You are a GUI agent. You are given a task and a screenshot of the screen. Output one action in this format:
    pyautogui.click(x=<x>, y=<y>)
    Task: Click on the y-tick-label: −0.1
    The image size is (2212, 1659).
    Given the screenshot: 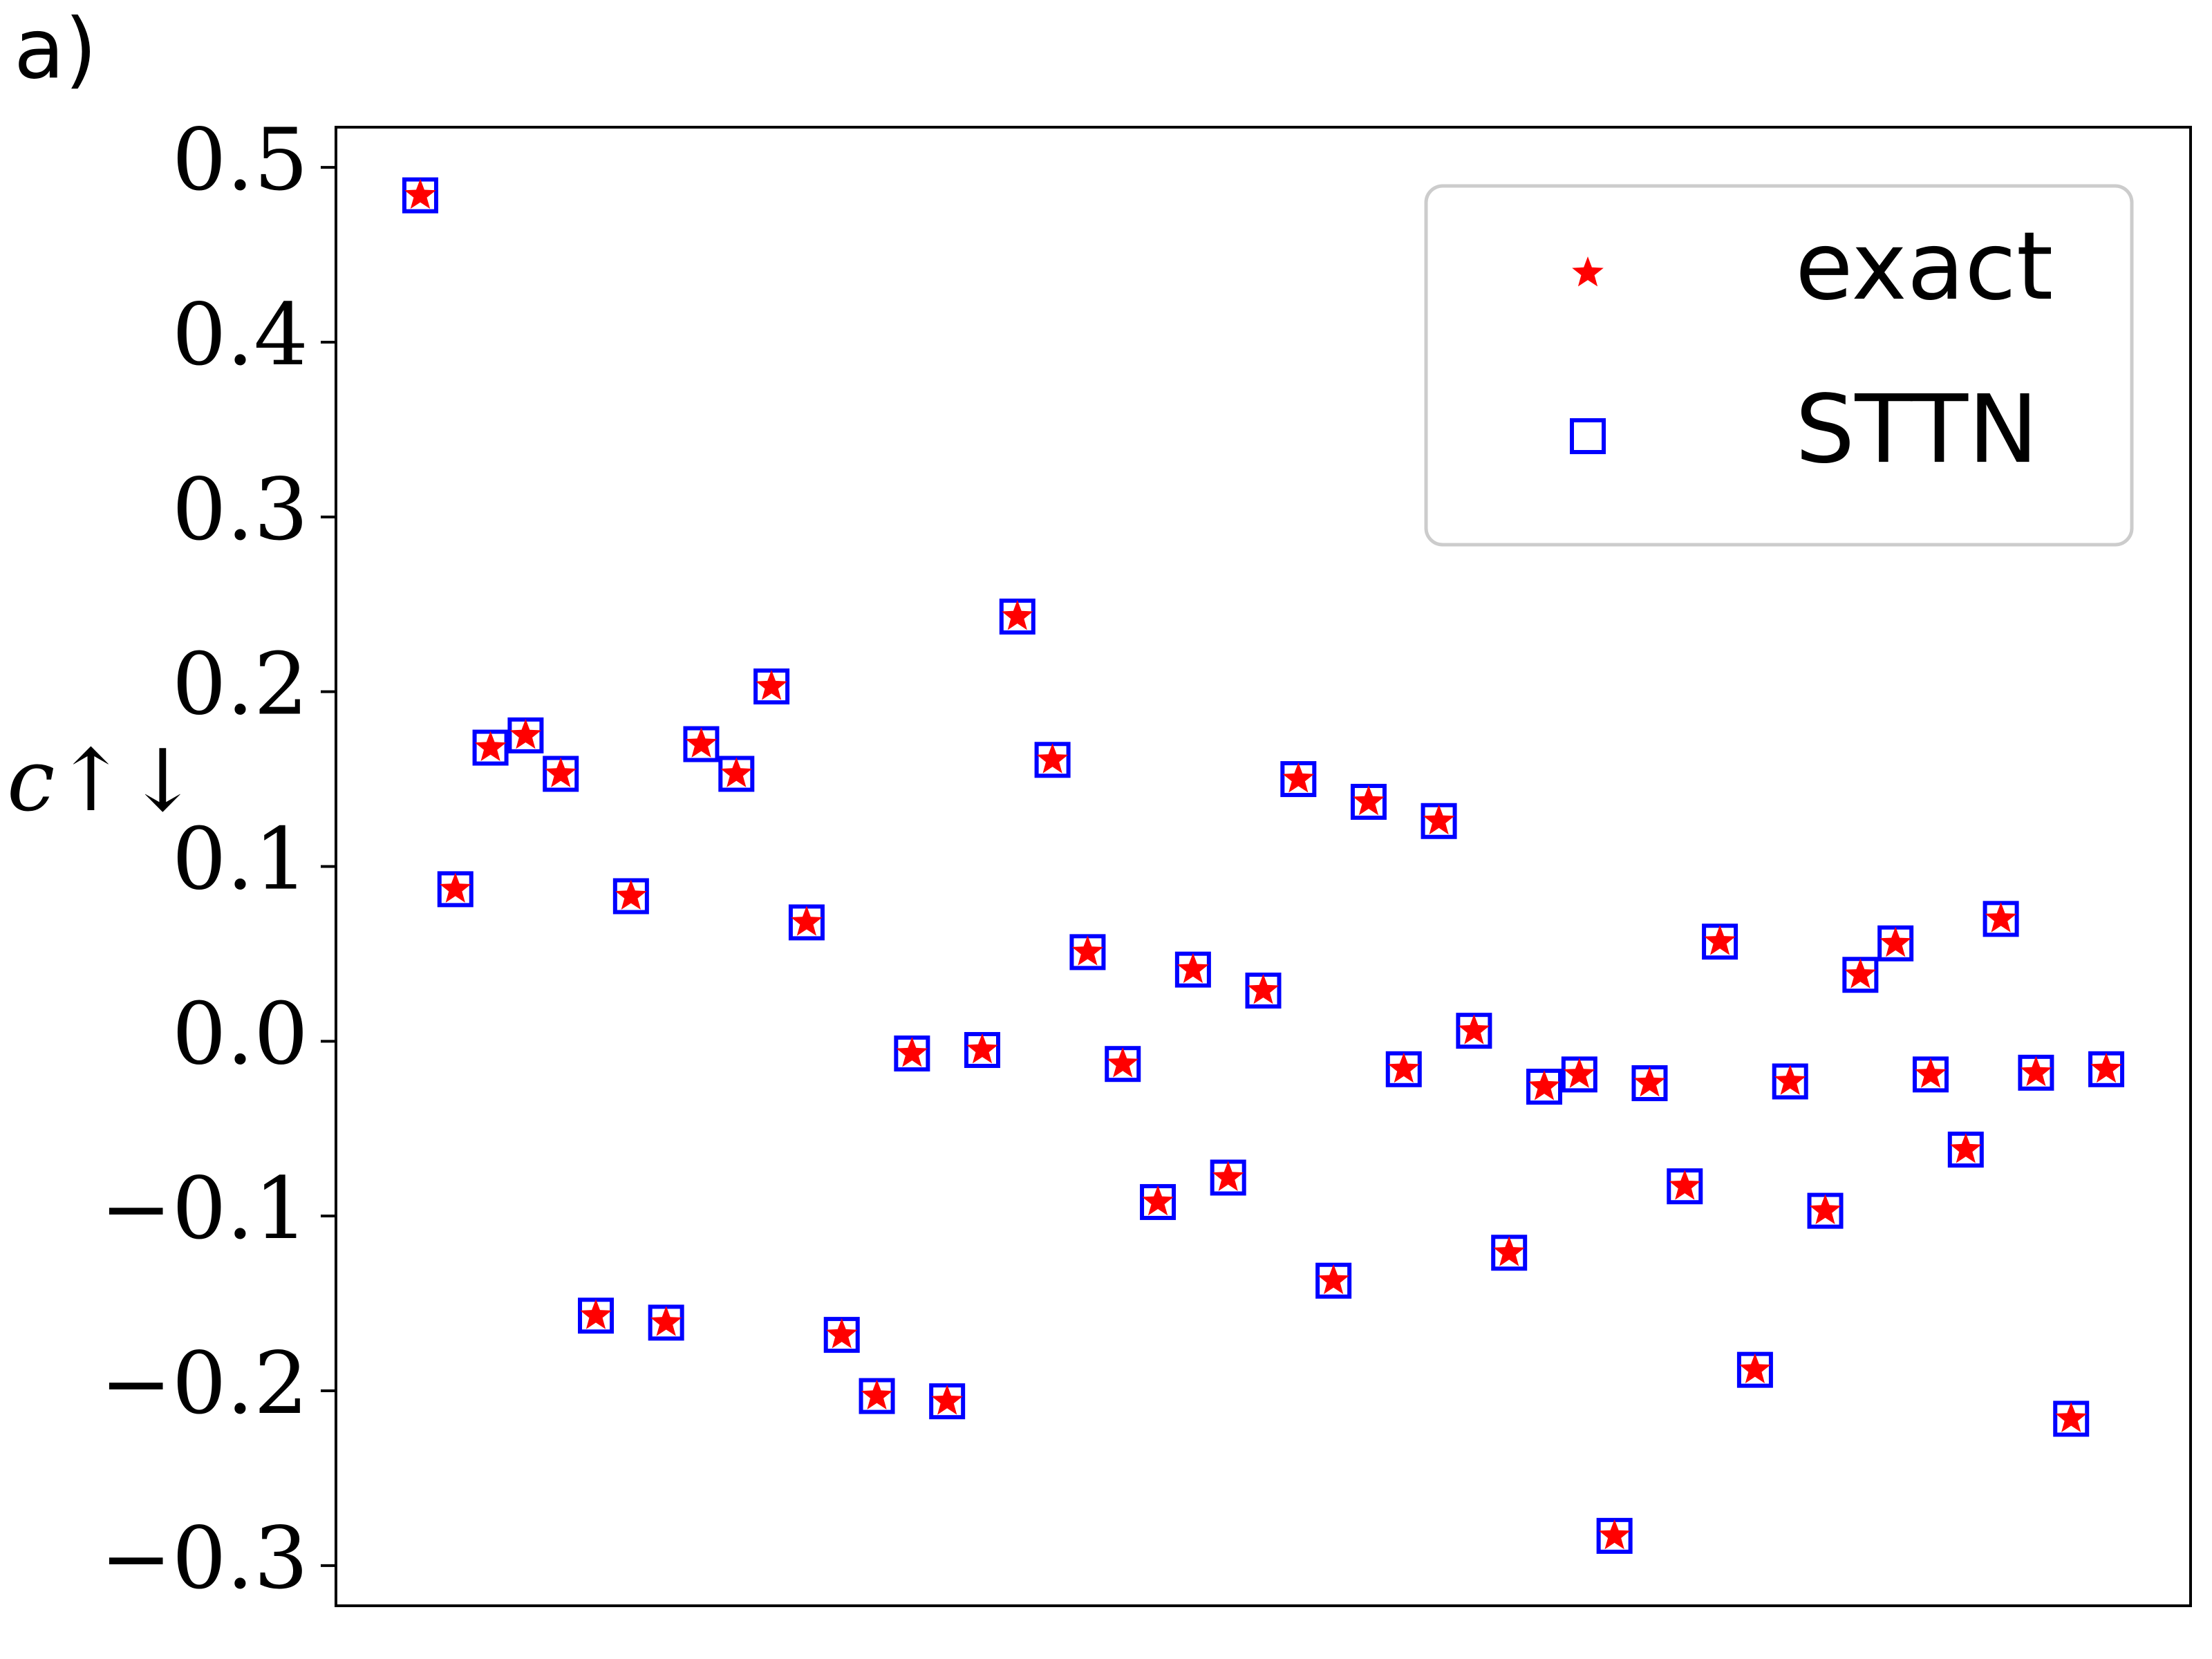 What is the action you would take?
    pyautogui.click(x=204, y=1209)
    